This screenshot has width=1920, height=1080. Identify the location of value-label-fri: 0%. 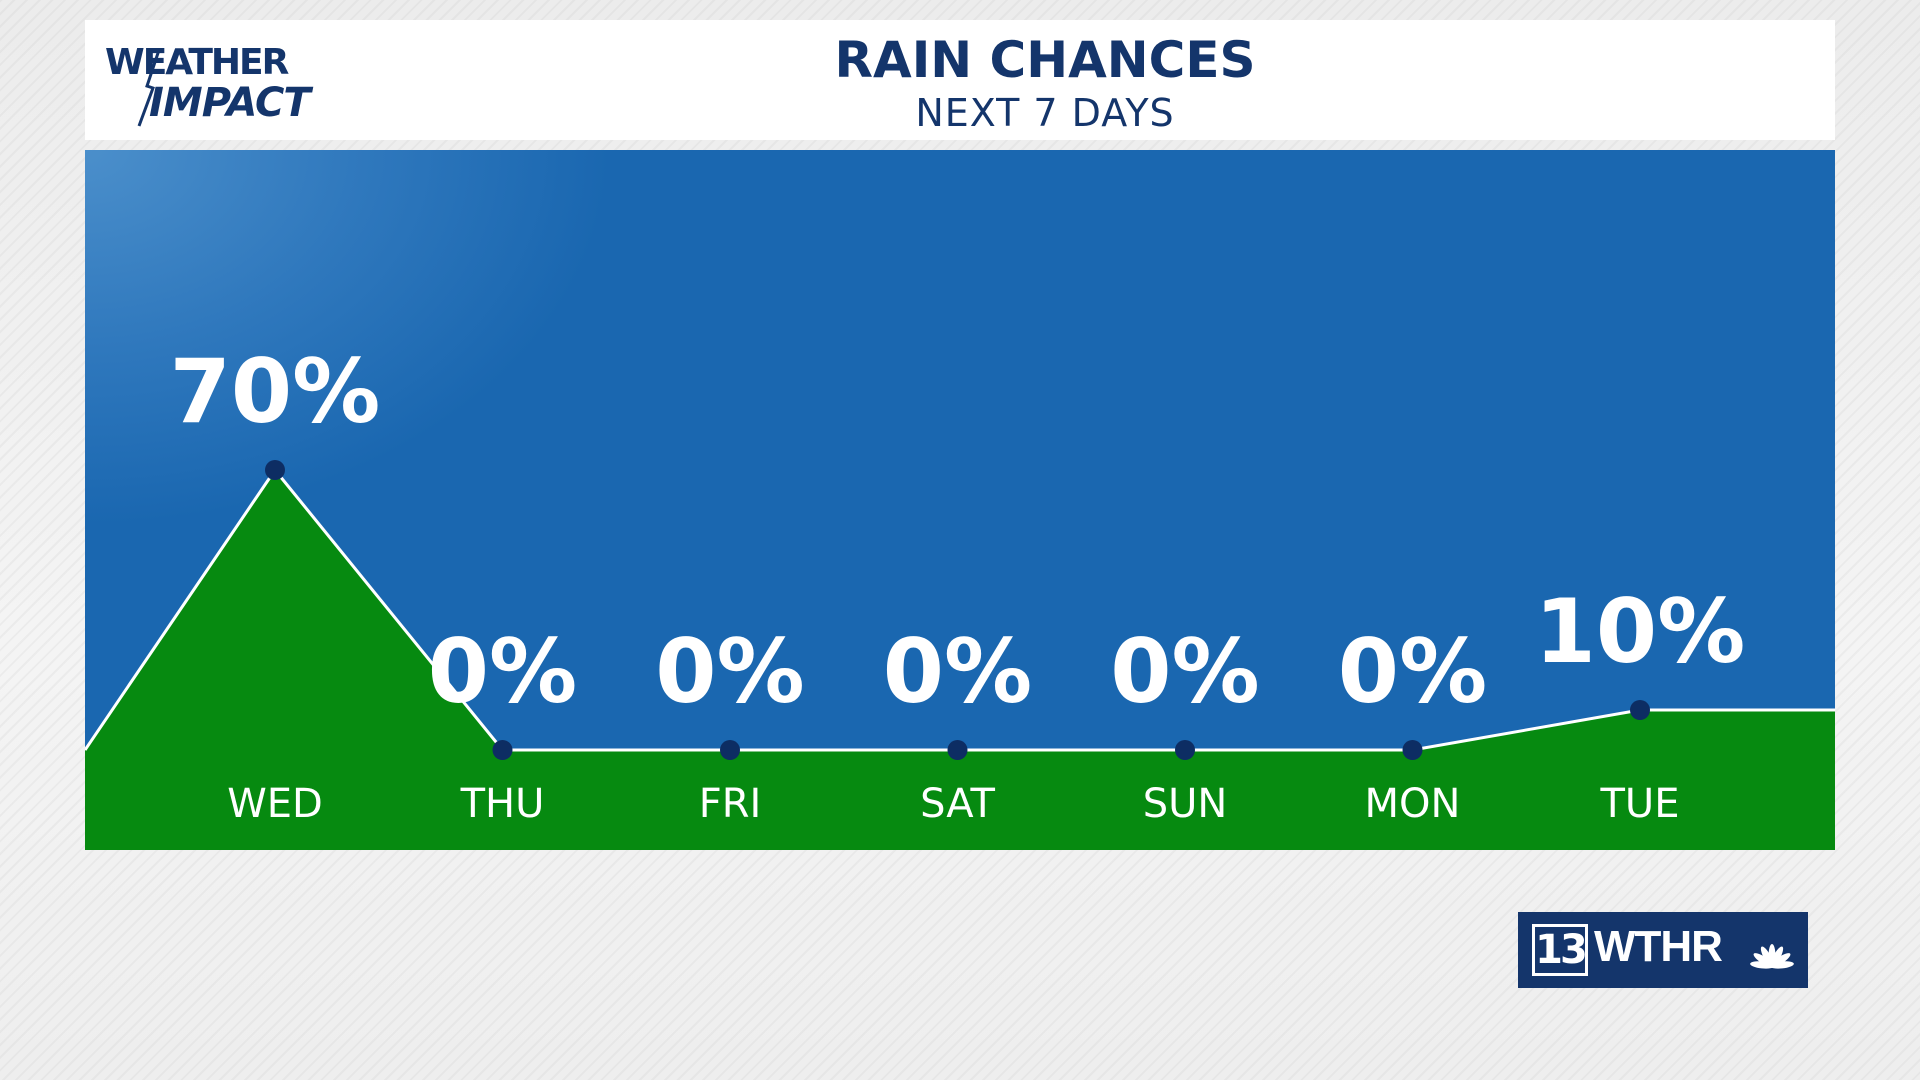
(729, 671).